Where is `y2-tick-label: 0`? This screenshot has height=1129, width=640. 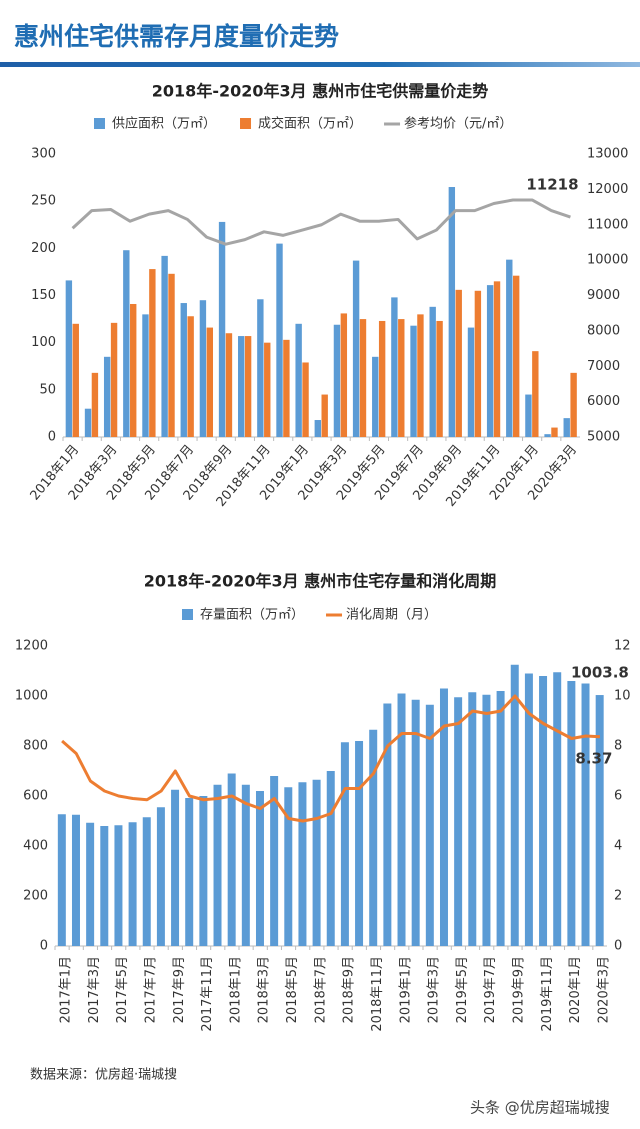 y2-tick-label: 0 is located at coordinates (618, 946).